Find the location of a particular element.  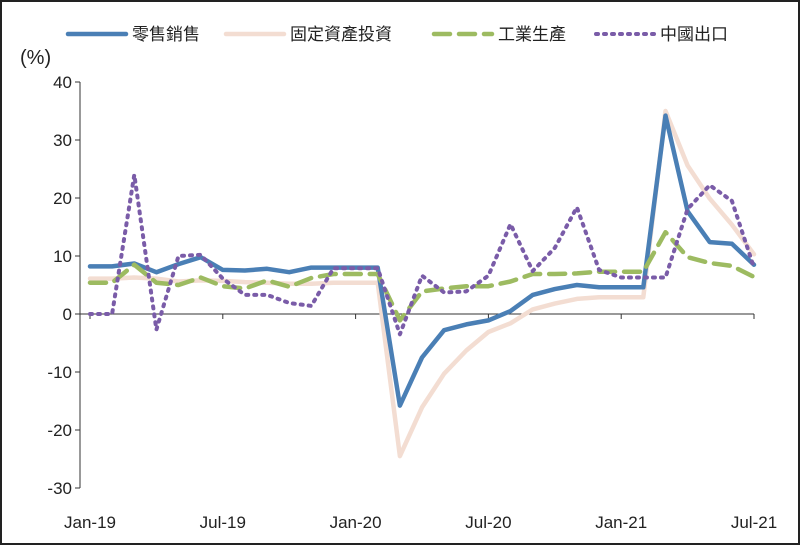

legend: 零售銷售 固定資產投資 工業生產 中國出口 is located at coordinates (396, 35).